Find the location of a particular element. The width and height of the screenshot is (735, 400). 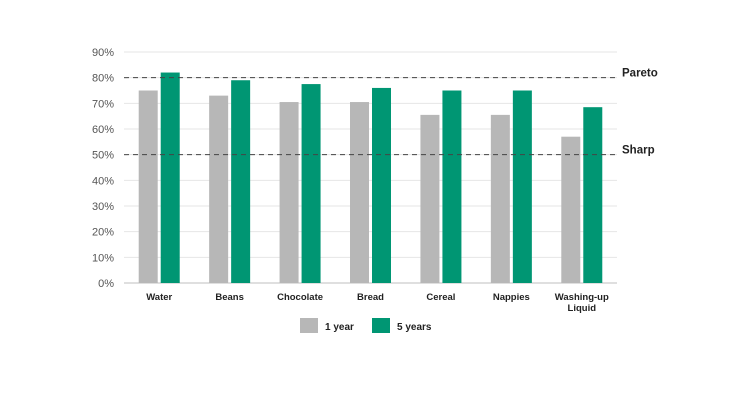

y-tick-label: 40% is located at coordinates (103, 181).